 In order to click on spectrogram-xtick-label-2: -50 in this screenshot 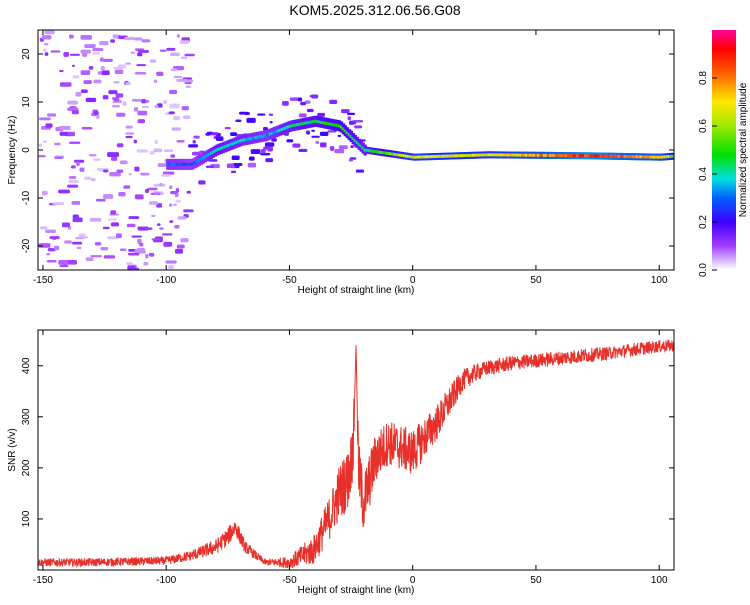, I will do `click(289, 280)`.